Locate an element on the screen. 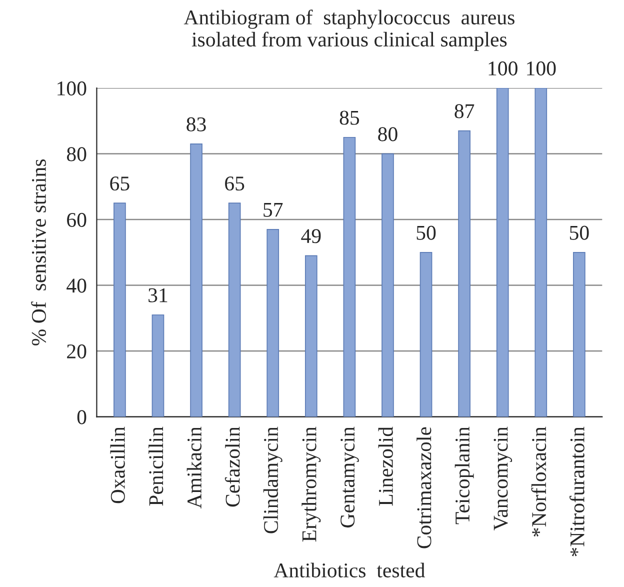 This screenshot has width=624, height=587. x-tick-label: Vancomycin is located at coordinates (503, 478).